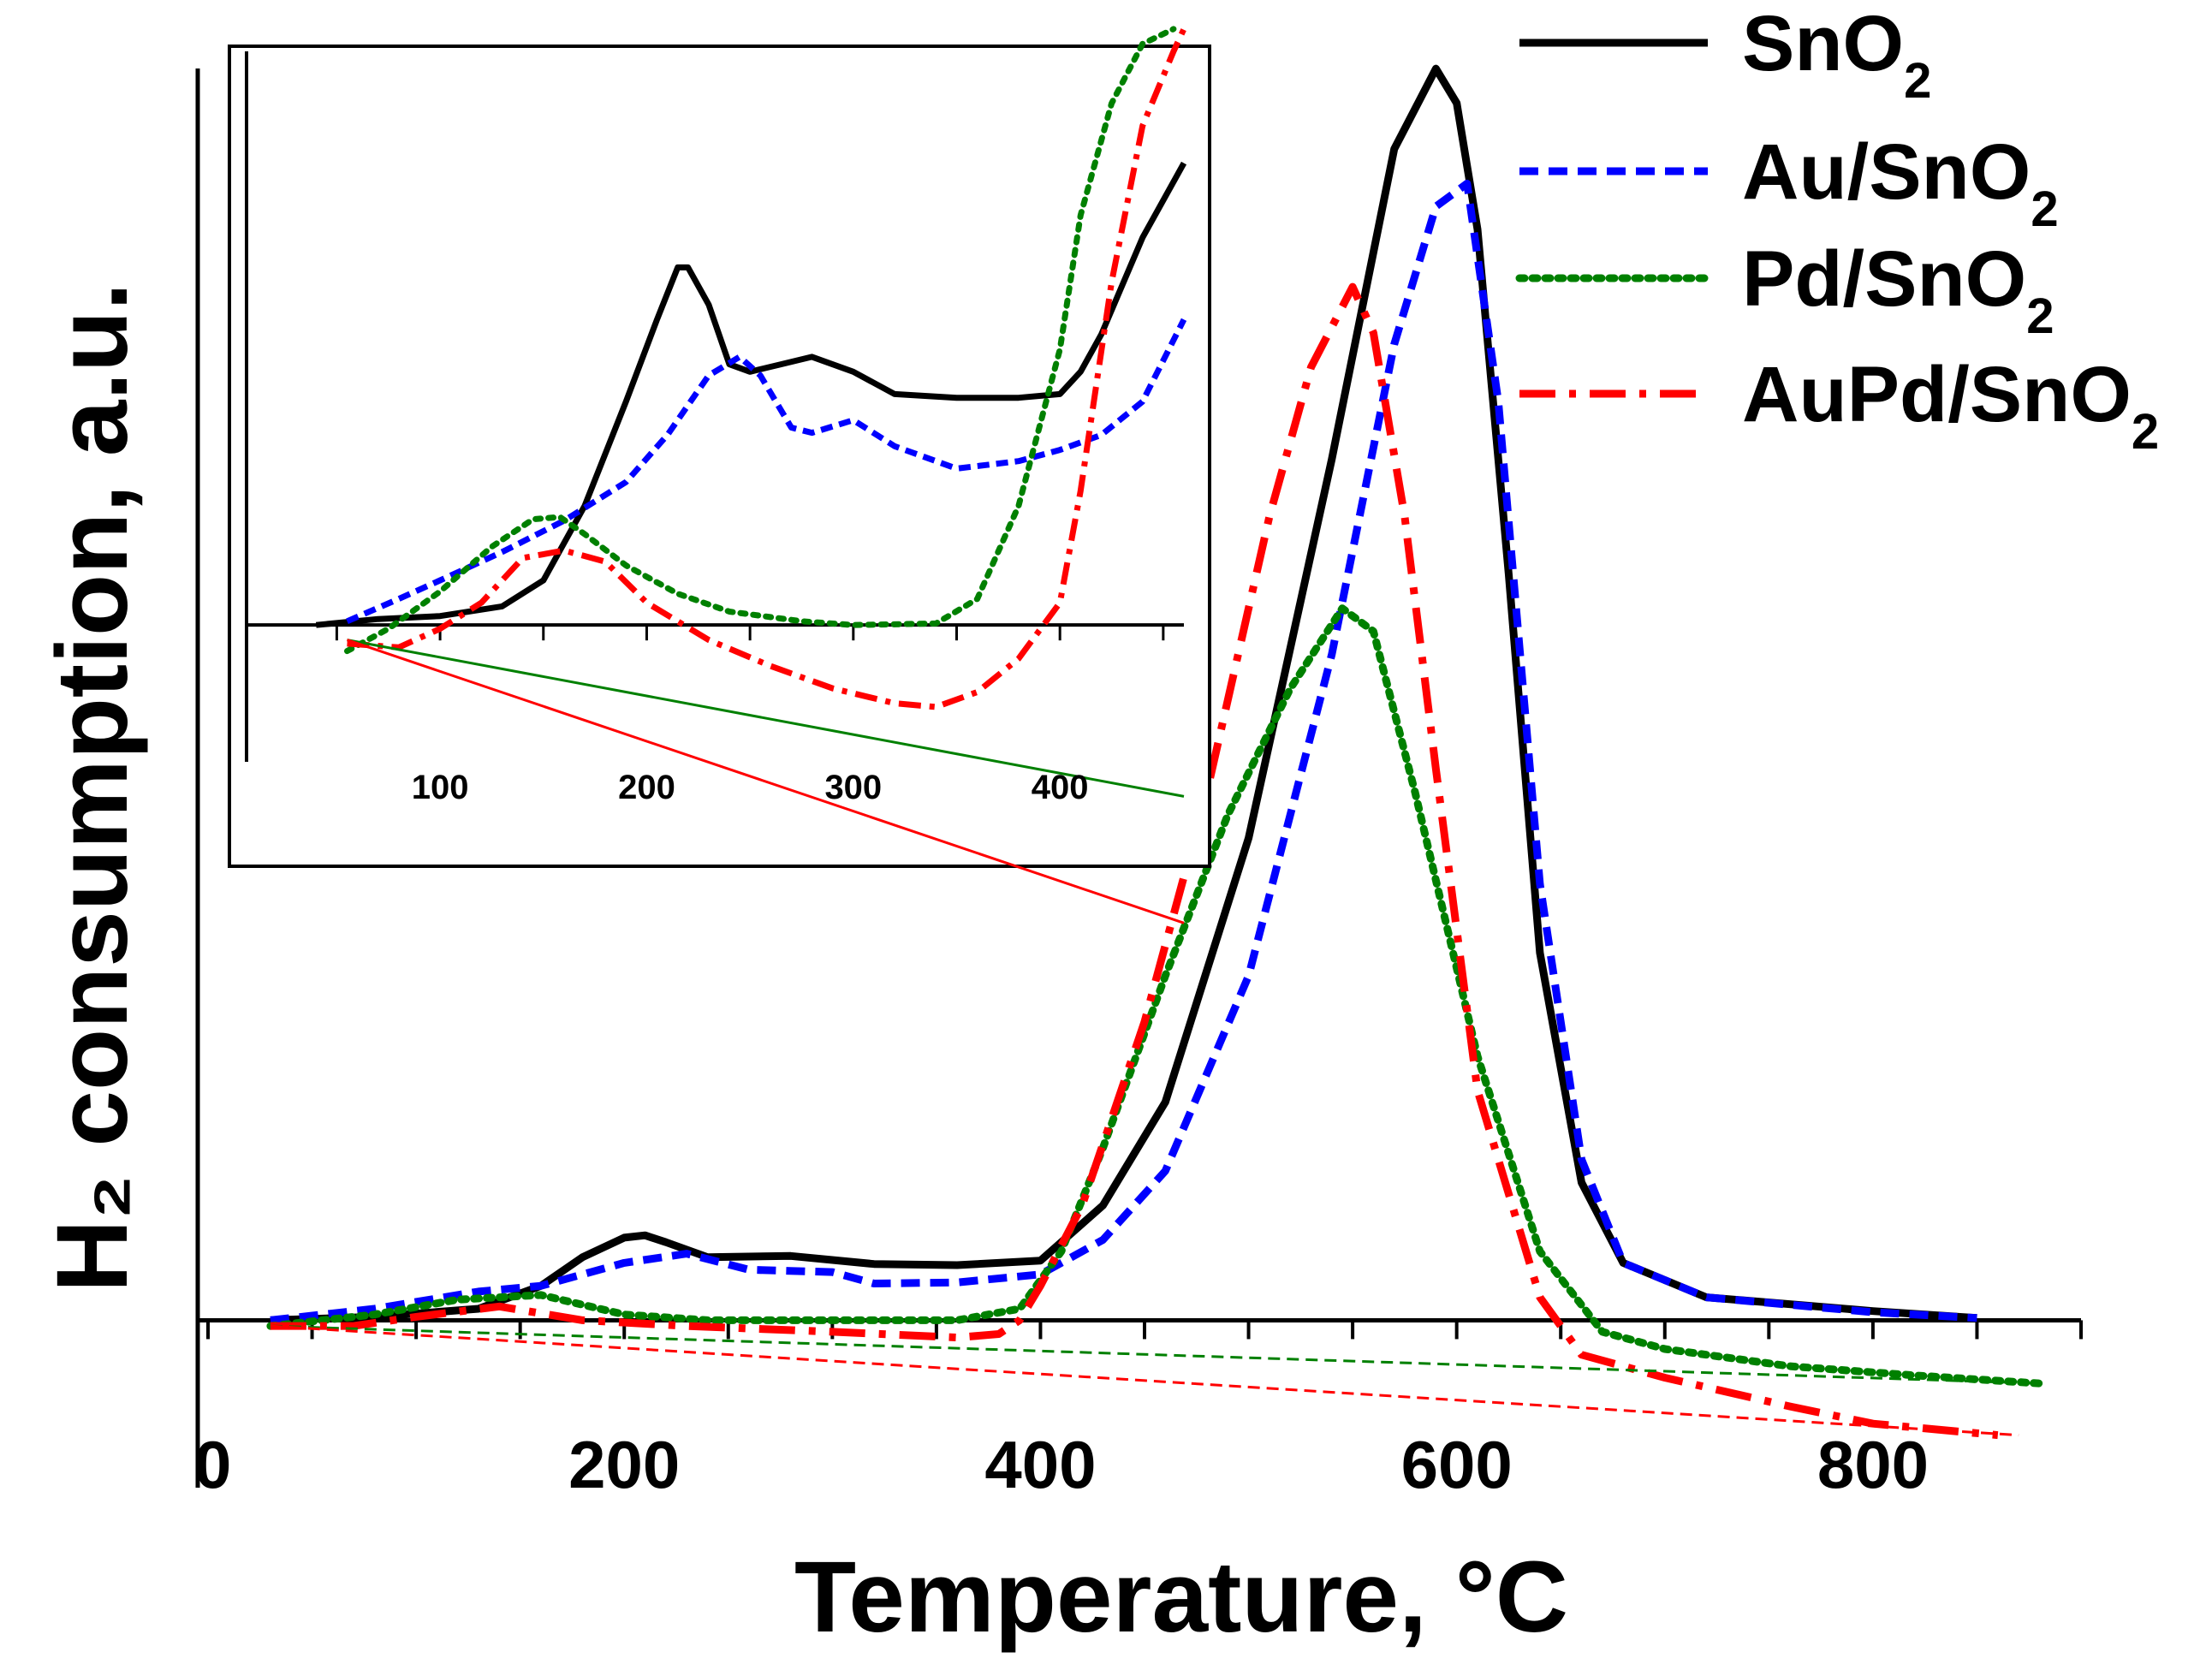 Image resolution: width=2212 pixels, height=1670 pixels. What do you see at coordinates (646, 787) in the screenshot?
I see `inset-x-tick-label: 200` at bounding box center [646, 787].